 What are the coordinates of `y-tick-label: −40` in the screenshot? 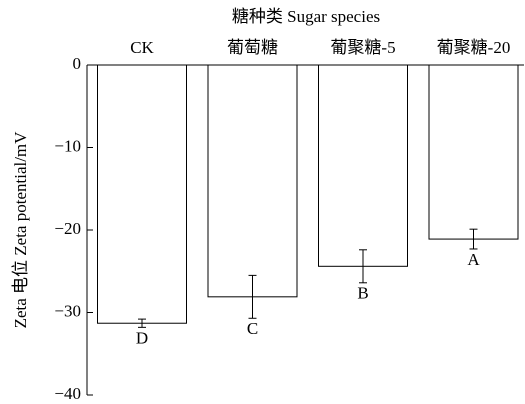 It's located at (67, 393).